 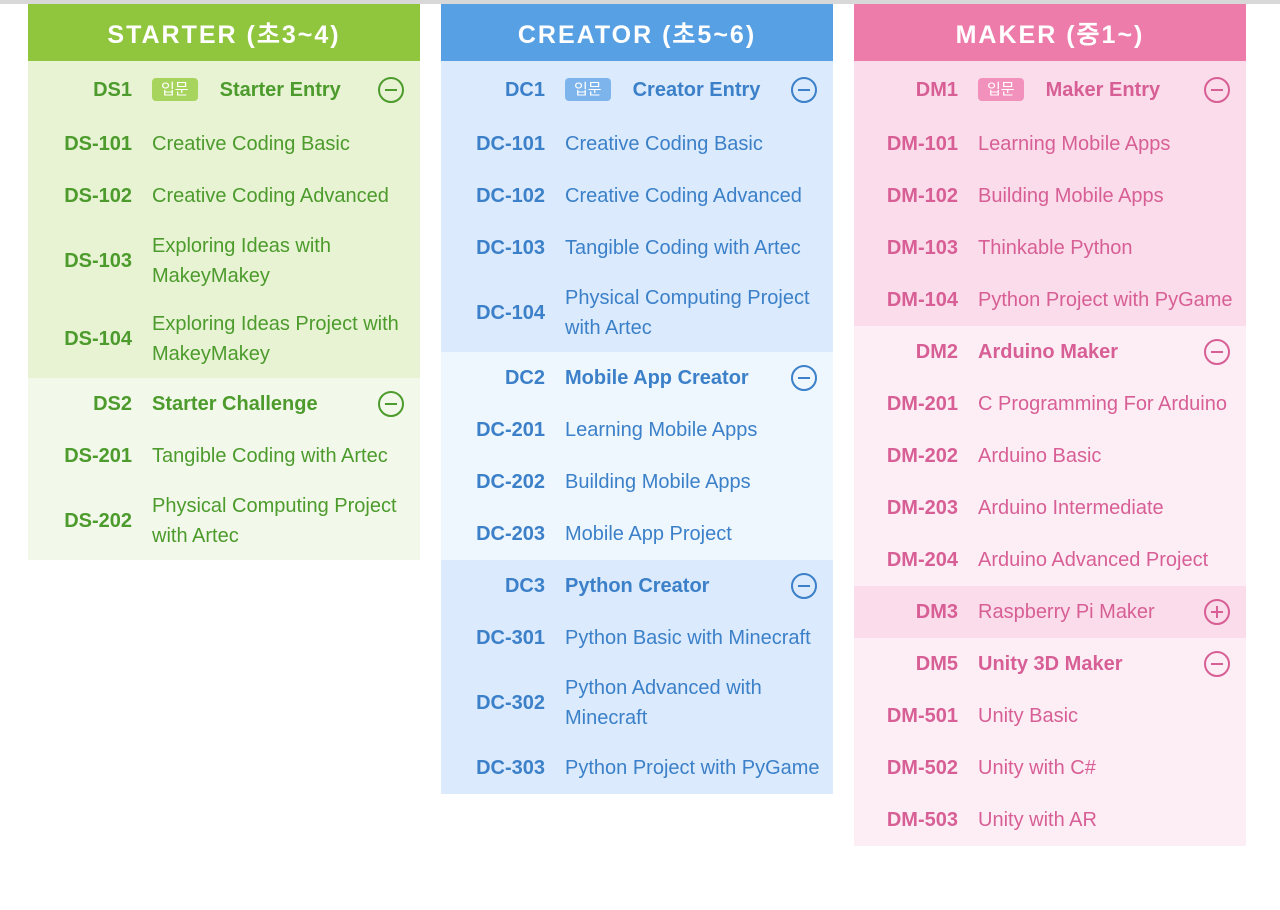 I want to click on course-code: DS-202, so click(x=98, y=521).